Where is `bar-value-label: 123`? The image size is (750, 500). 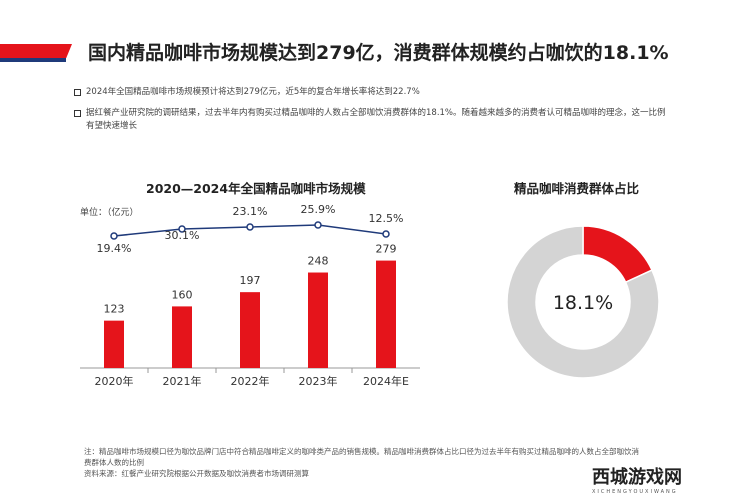 bar-value-label: 123 is located at coordinates (114, 309).